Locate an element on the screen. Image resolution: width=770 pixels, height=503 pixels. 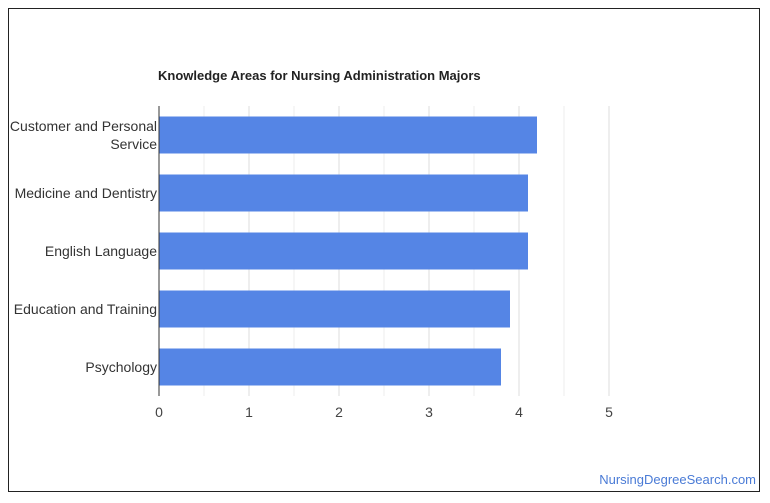
x-tick-label-0: 0 is located at coordinates (159, 412).